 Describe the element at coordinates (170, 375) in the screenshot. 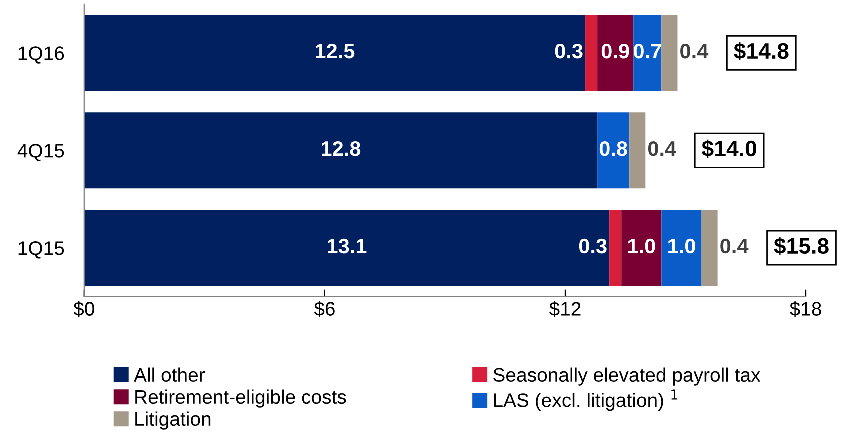

I see `legend-label: All other` at that location.